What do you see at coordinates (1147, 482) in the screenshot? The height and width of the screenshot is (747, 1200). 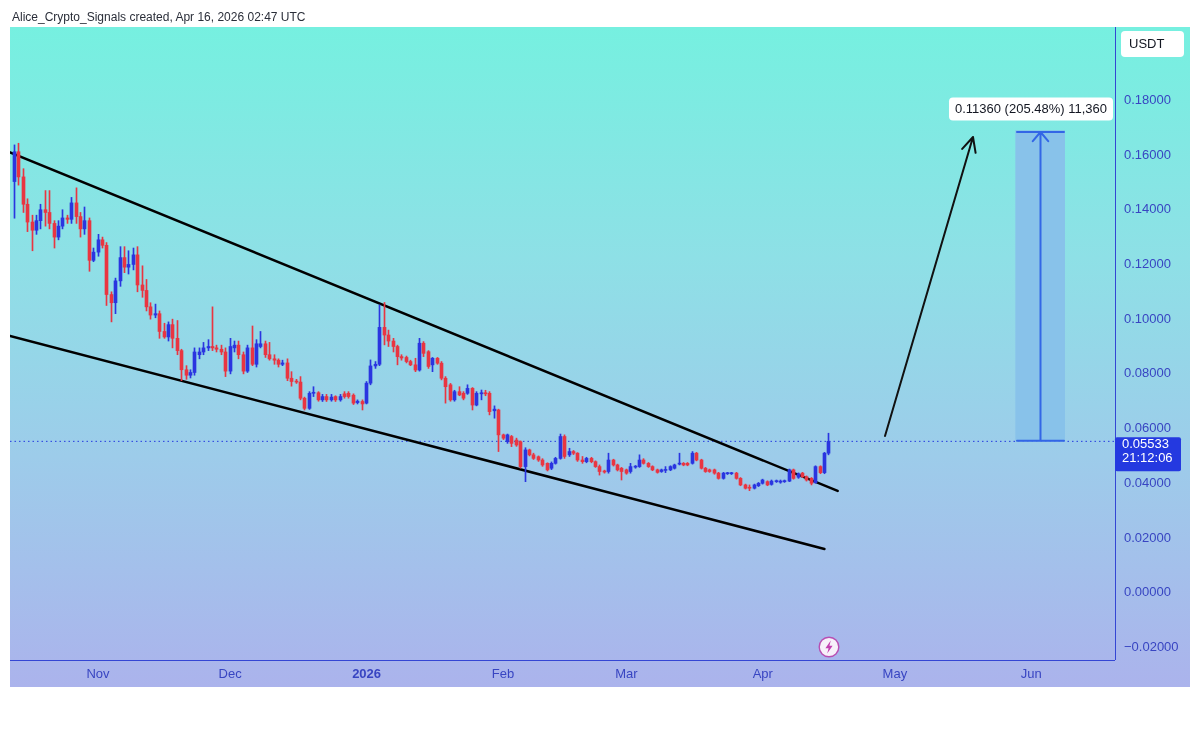 I see `y-tick-label: 0.04000` at bounding box center [1147, 482].